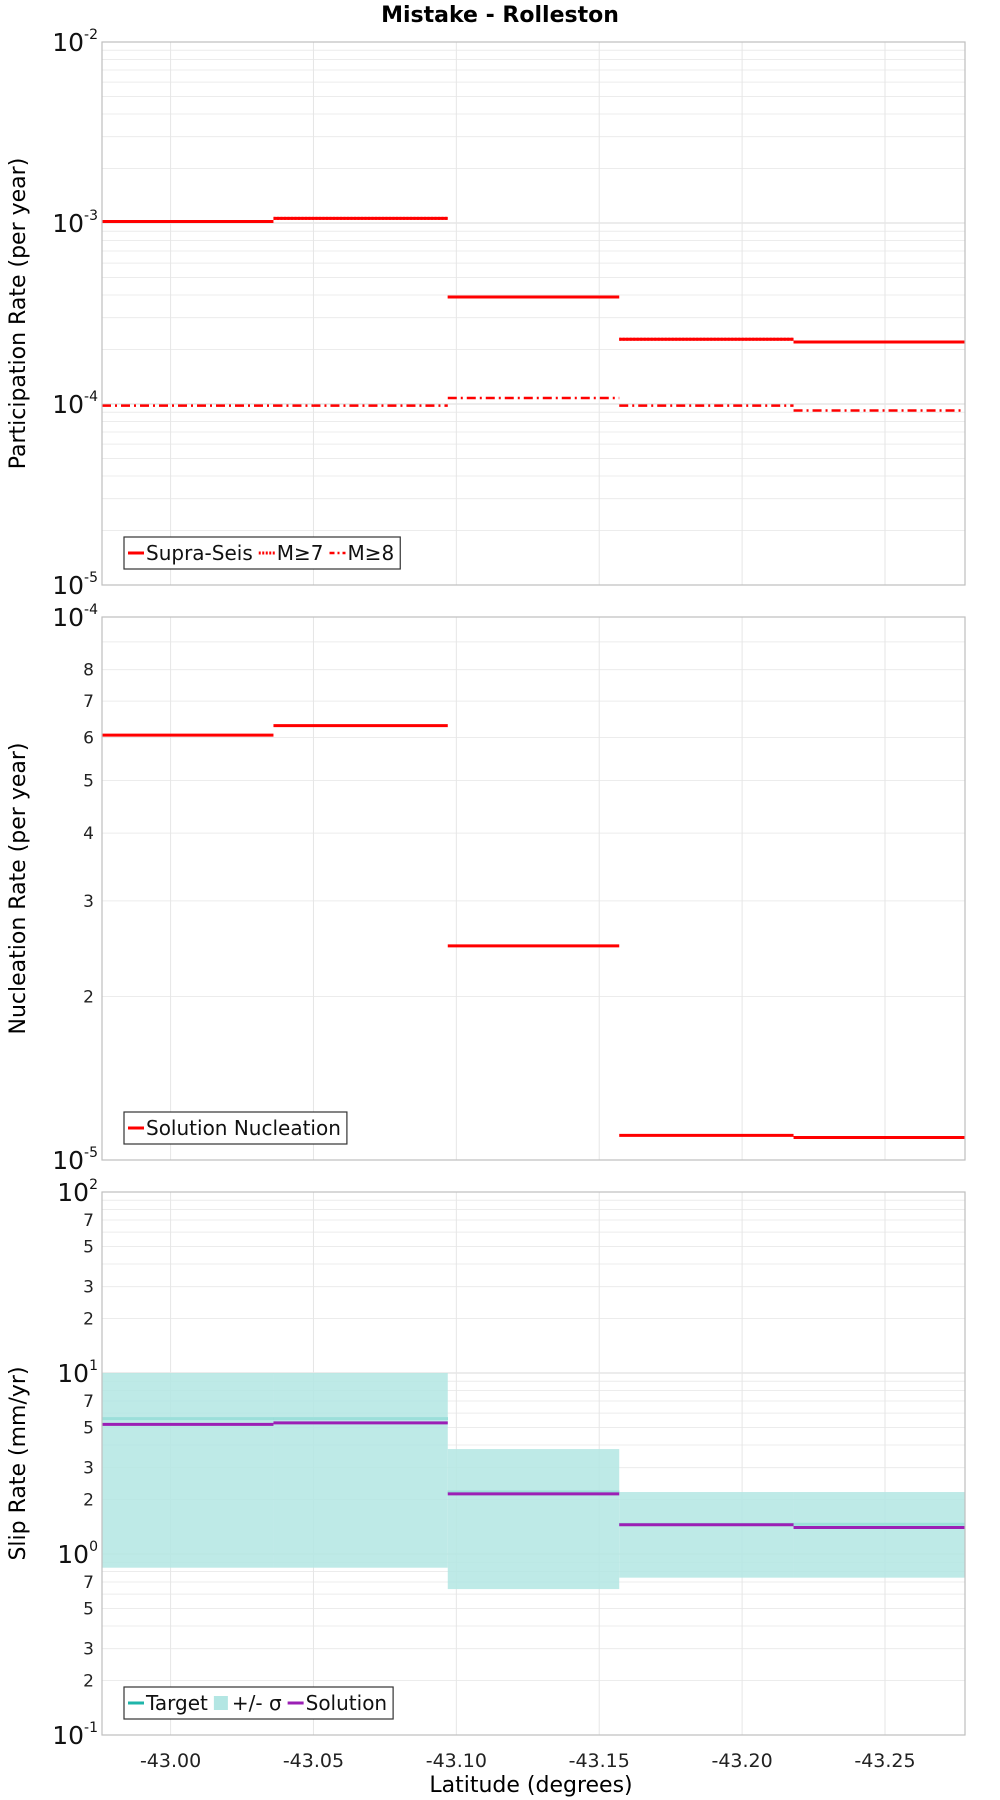  I want to click on x-tick-label: -43.25, so click(884, 1761).